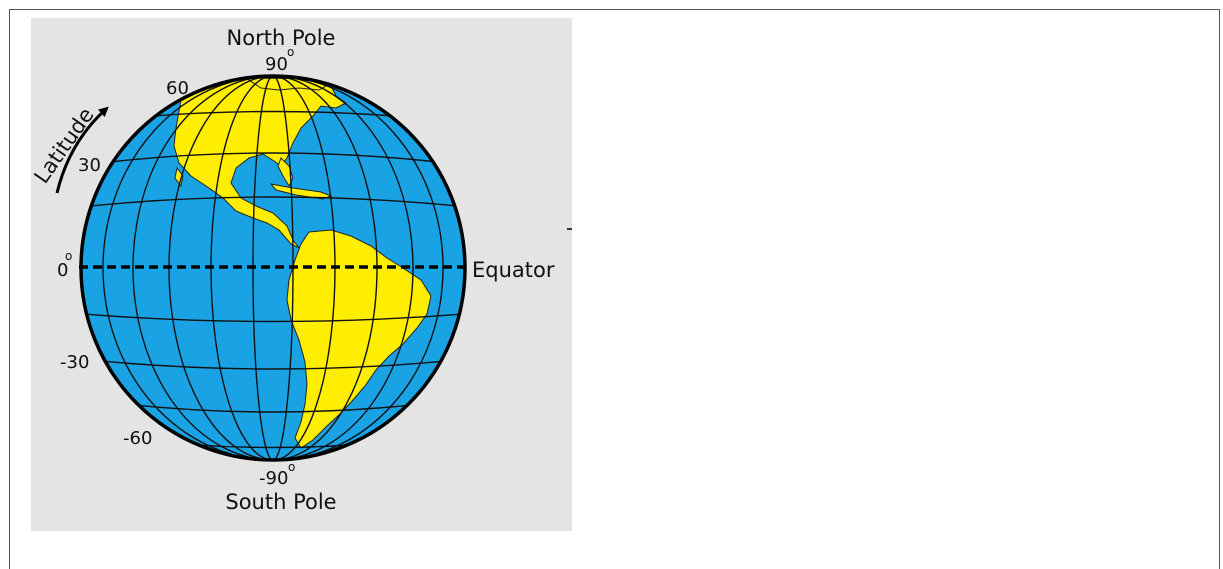  What do you see at coordinates (177, 88) in the screenshot?
I see `lat-label-60: 60` at bounding box center [177, 88].